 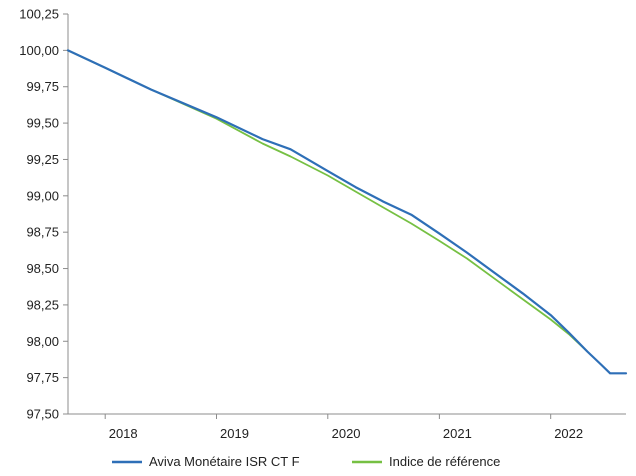 What do you see at coordinates (42, 341) in the screenshot?
I see `y-tick-label: 98,00` at bounding box center [42, 341].